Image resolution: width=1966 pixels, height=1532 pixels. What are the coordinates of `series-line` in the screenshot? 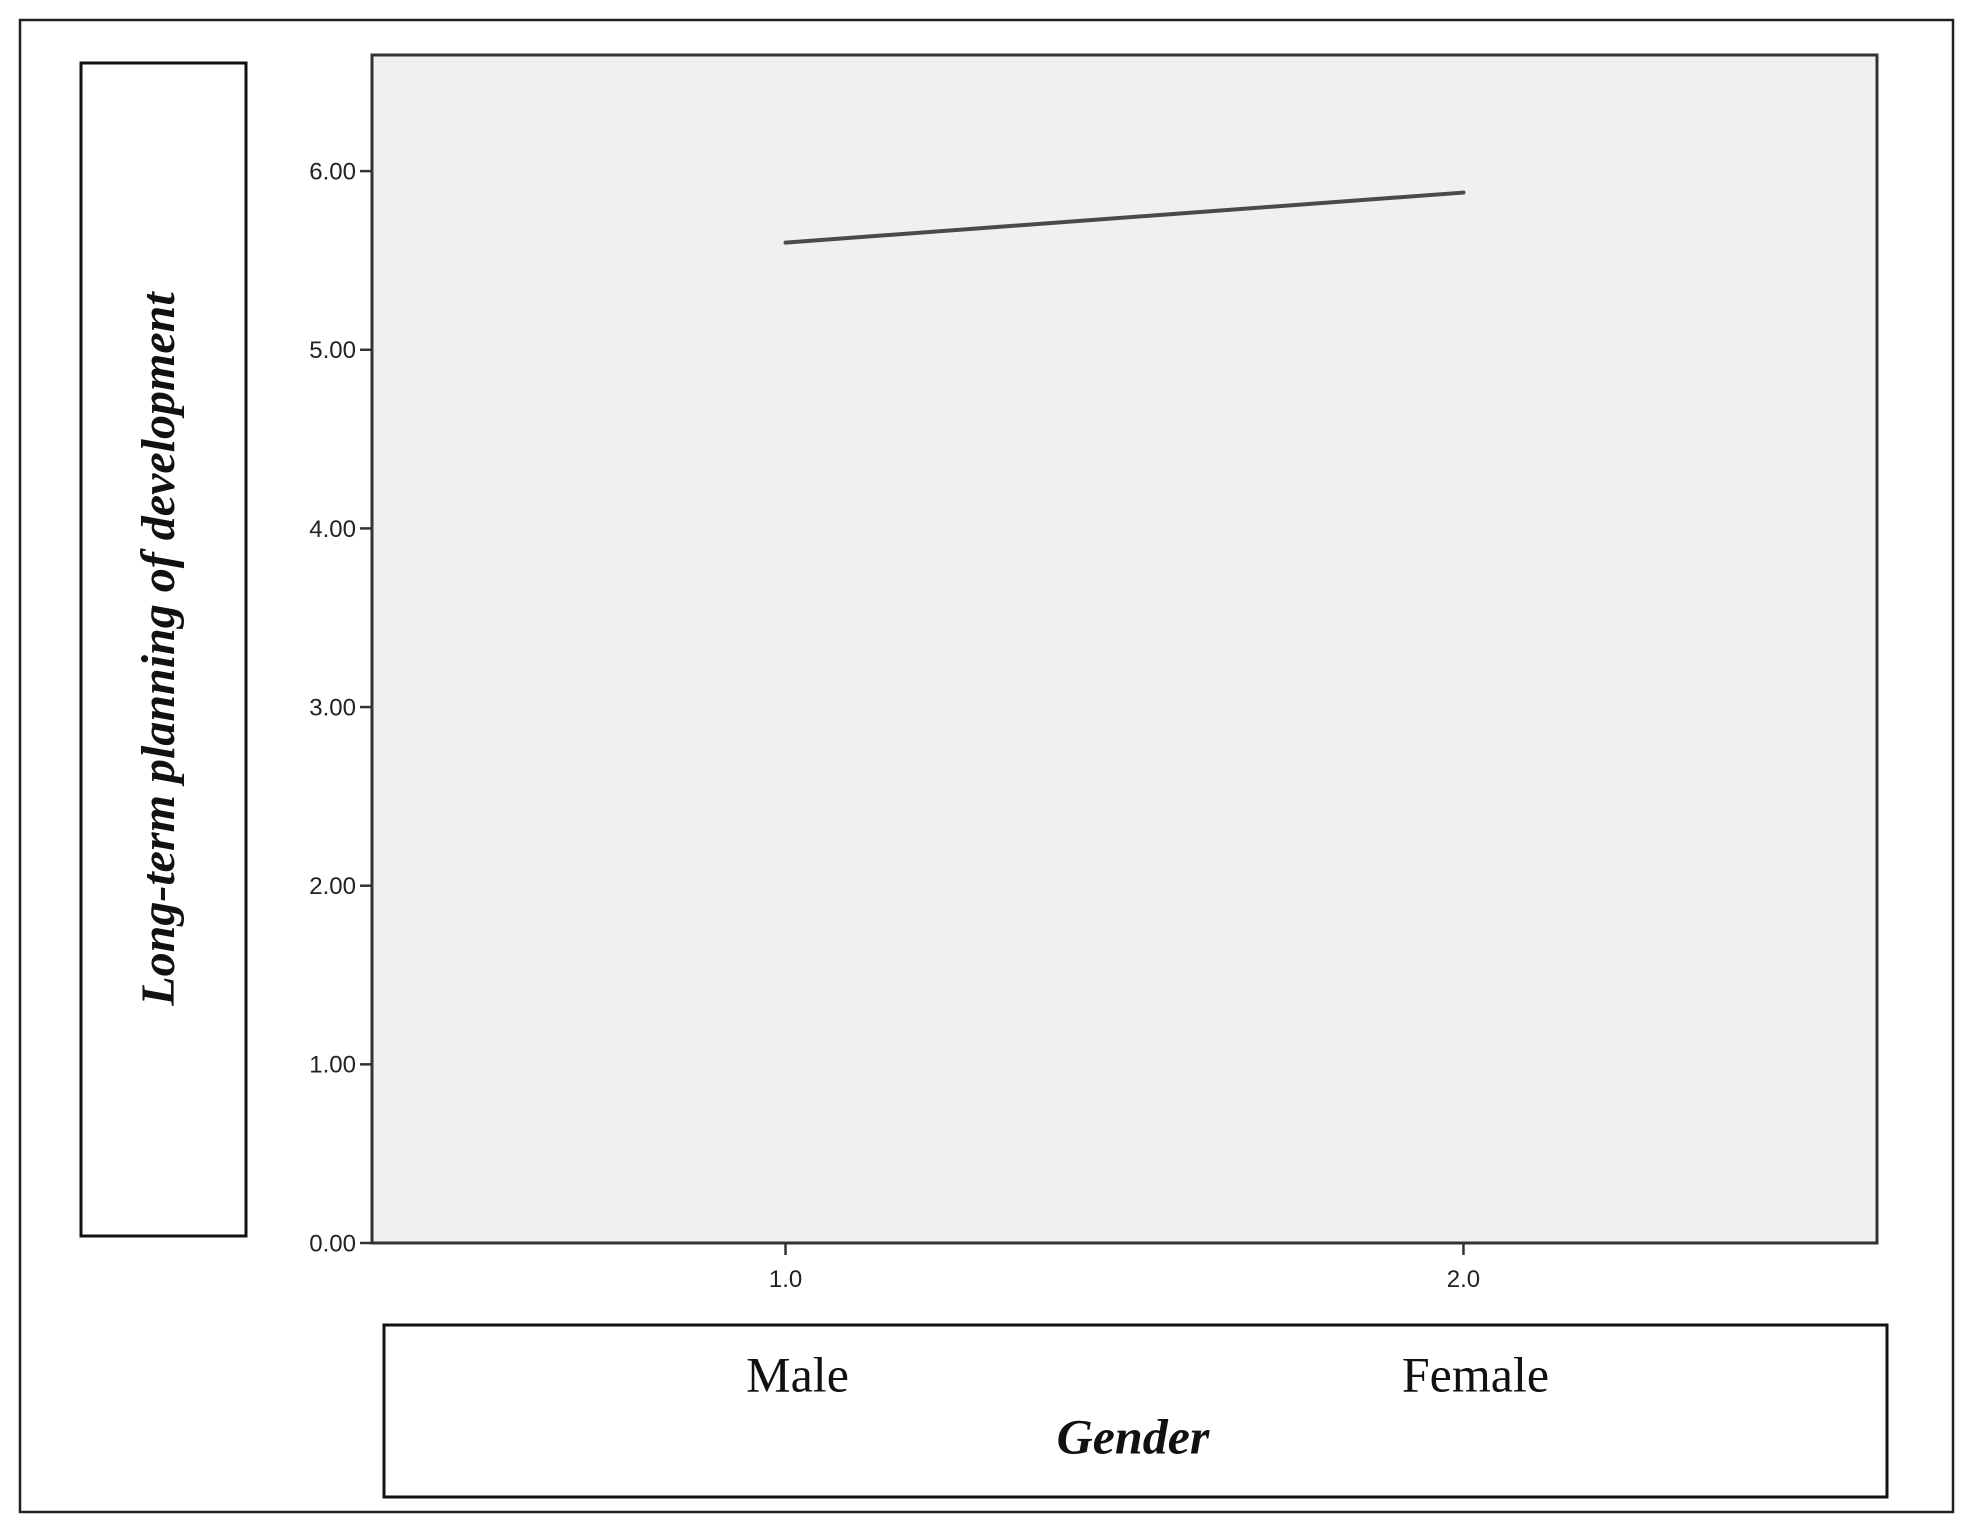 It's located at (1124, 217).